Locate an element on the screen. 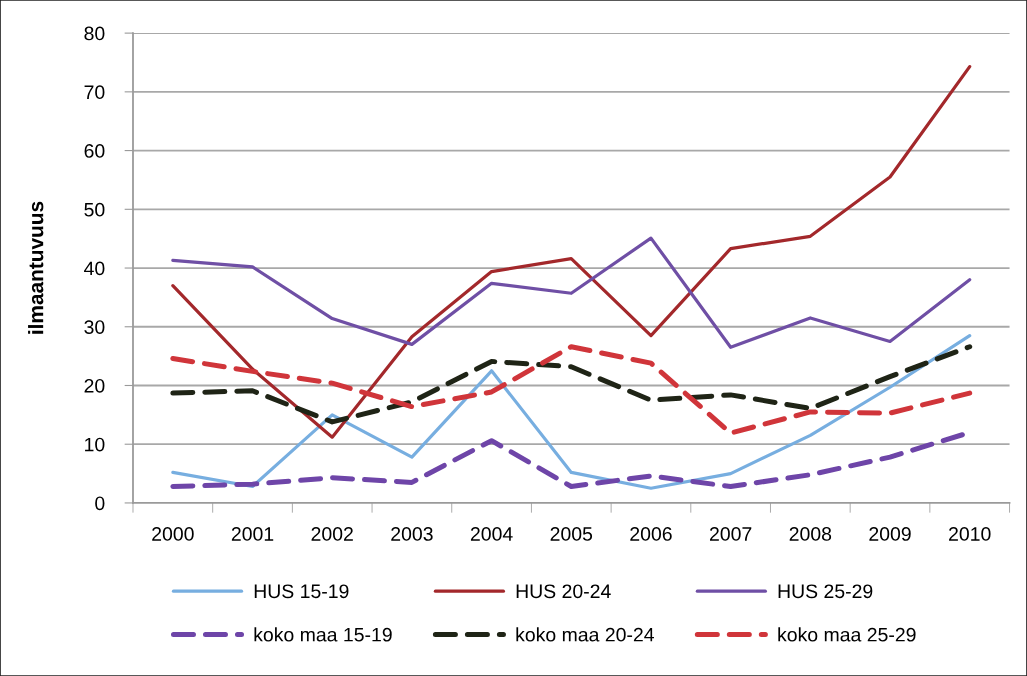 This screenshot has height=676, width=1027. x-tick-label: 2005 is located at coordinates (571, 534).